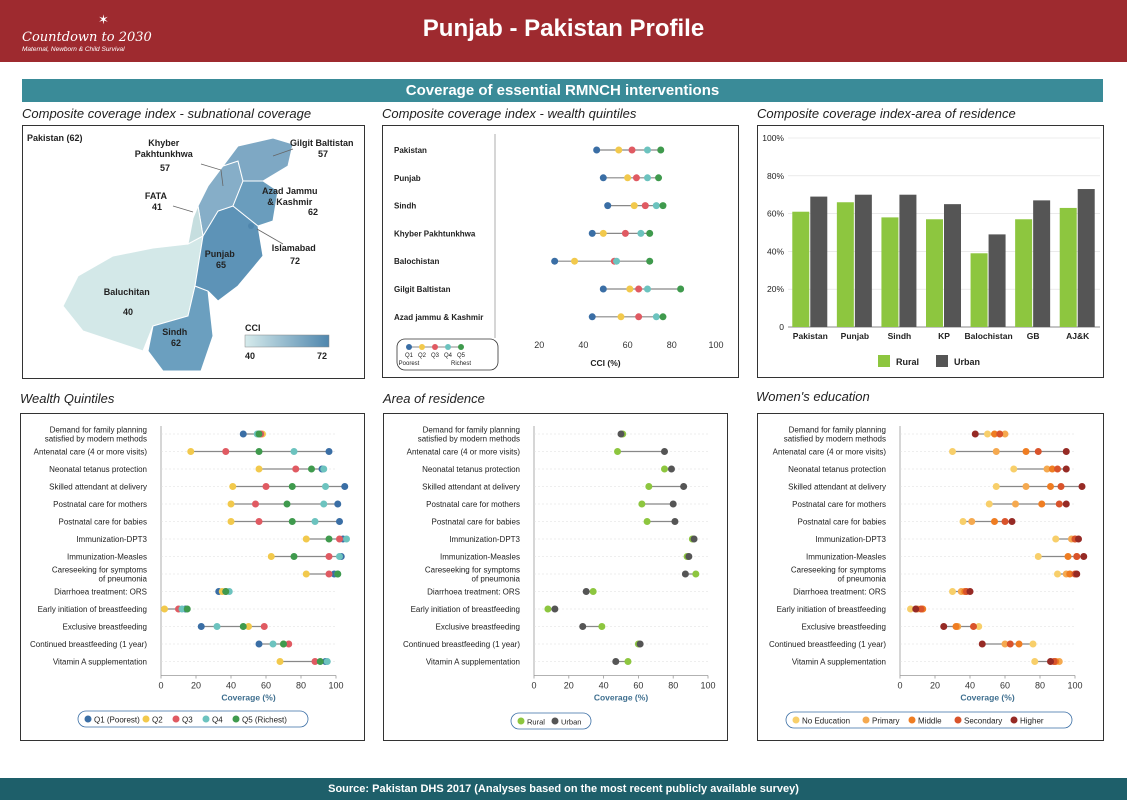 The image size is (1127, 800). Describe the element at coordinates (819, 261) in the screenshot. I see `bar-urban-pakistan` at that location.